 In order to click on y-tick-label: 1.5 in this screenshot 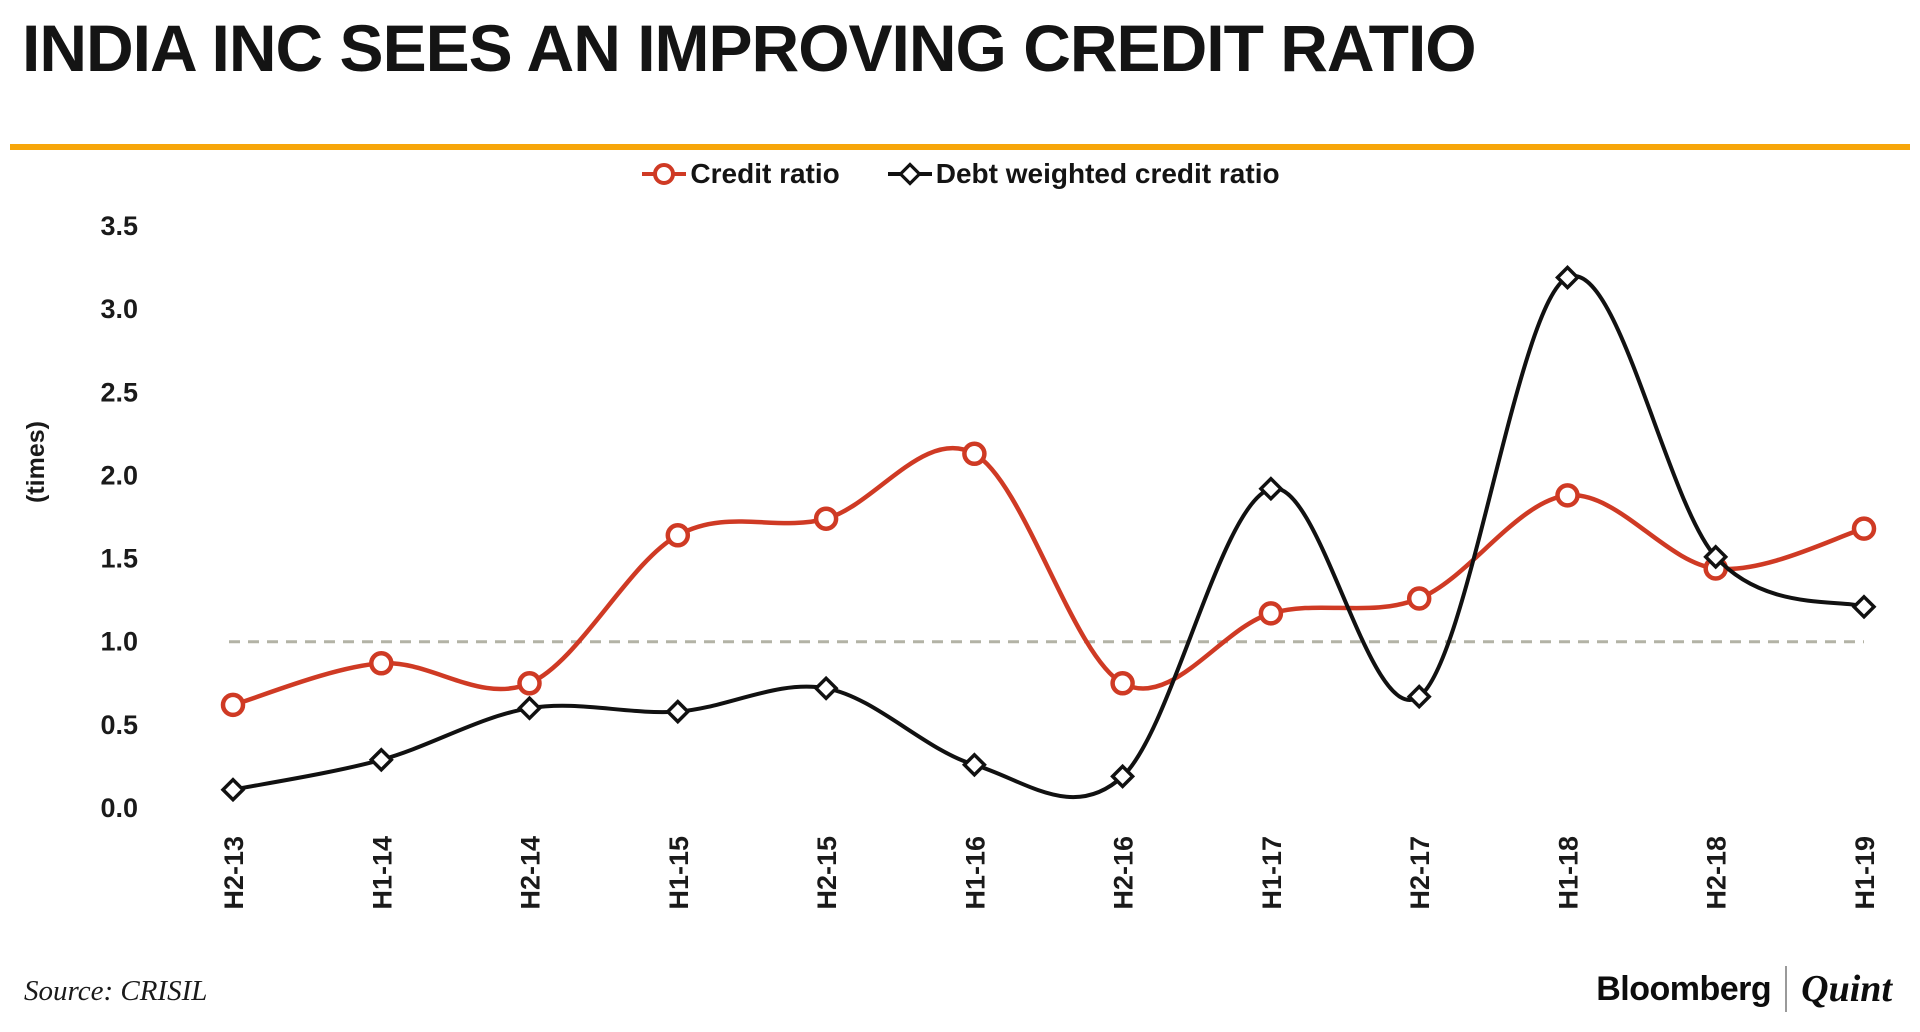, I will do `click(119, 559)`.